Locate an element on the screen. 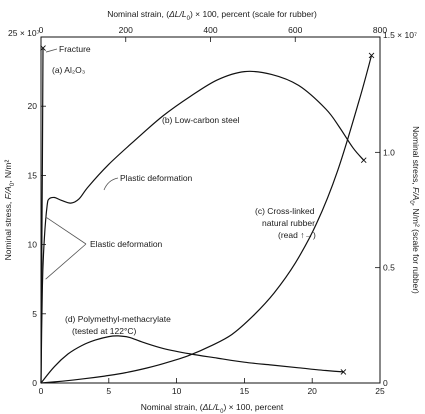 The image size is (425, 414). x-top-tick-label: 0 is located at coordinates (41, 30).